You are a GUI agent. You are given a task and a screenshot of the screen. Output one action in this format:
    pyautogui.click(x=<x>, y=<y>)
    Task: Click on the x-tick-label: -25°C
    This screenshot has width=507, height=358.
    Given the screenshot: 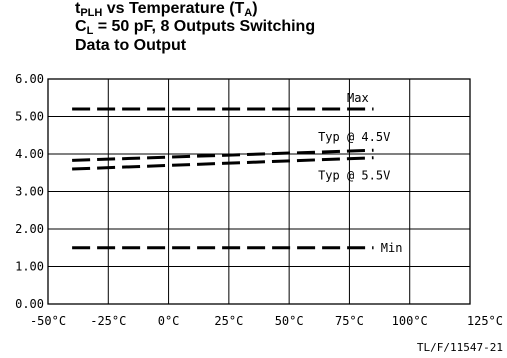 What is the action you would take?
    pyautogui.click(x=108, y=321)
    